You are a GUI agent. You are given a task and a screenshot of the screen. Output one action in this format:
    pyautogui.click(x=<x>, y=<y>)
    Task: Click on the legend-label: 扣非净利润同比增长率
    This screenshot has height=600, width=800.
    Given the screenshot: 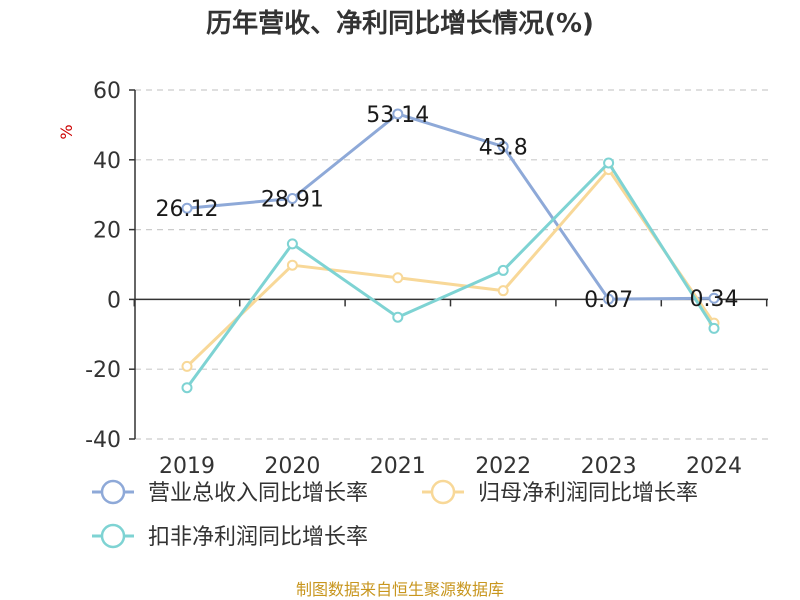 What is the action you would take?
    pyautogui.click(x=258, y=537)
    